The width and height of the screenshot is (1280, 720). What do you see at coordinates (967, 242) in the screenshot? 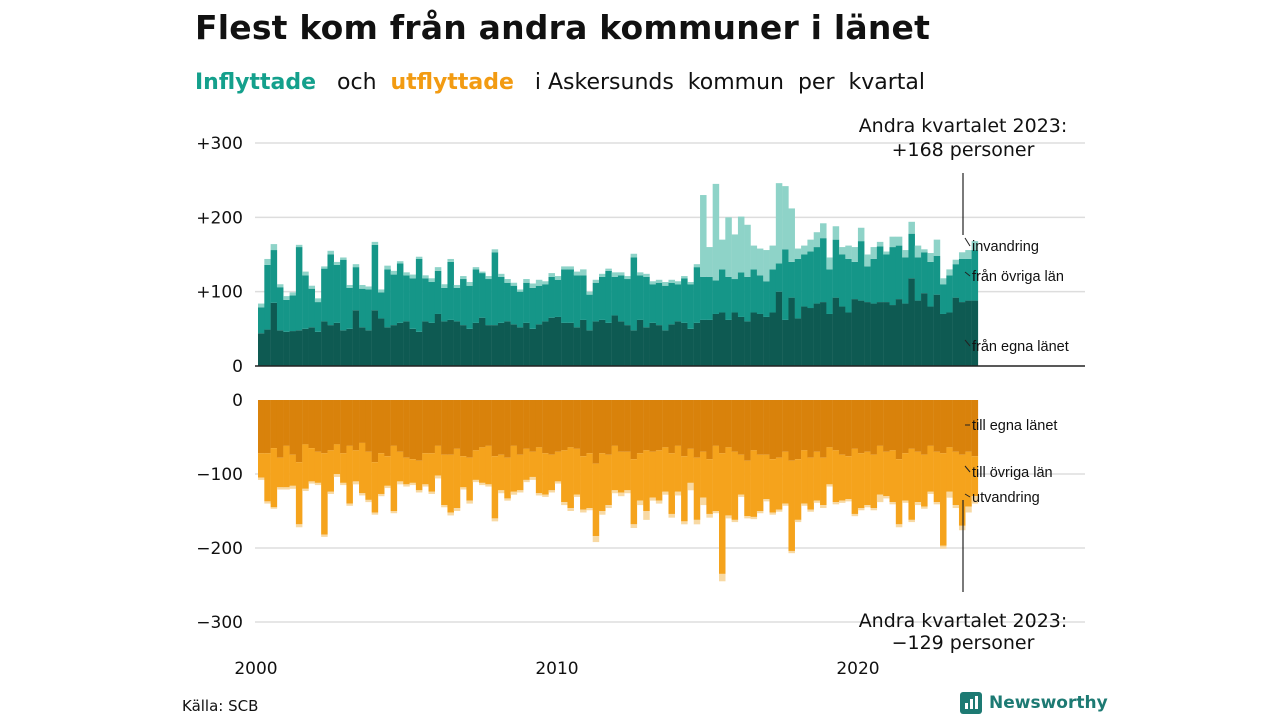
I see `series-label-leader` at bounding box center [967, 242].